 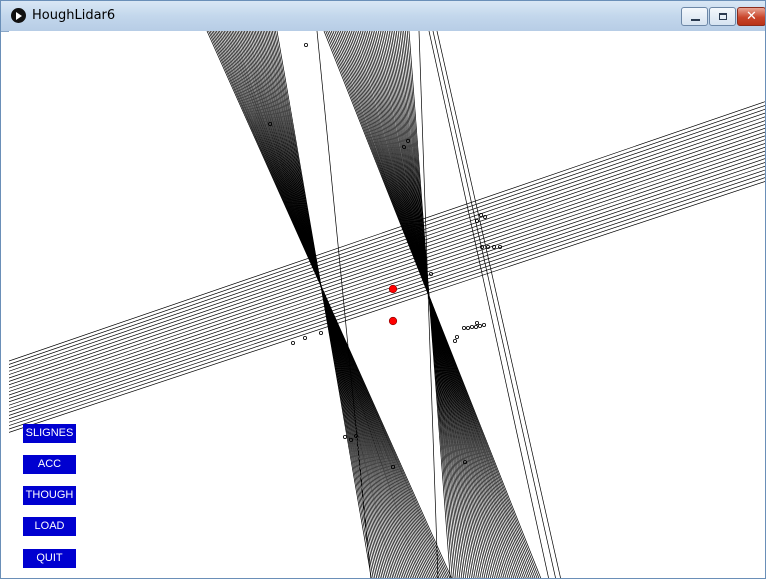 I want to click on close-button: ✕, so click(x=751, y=16).